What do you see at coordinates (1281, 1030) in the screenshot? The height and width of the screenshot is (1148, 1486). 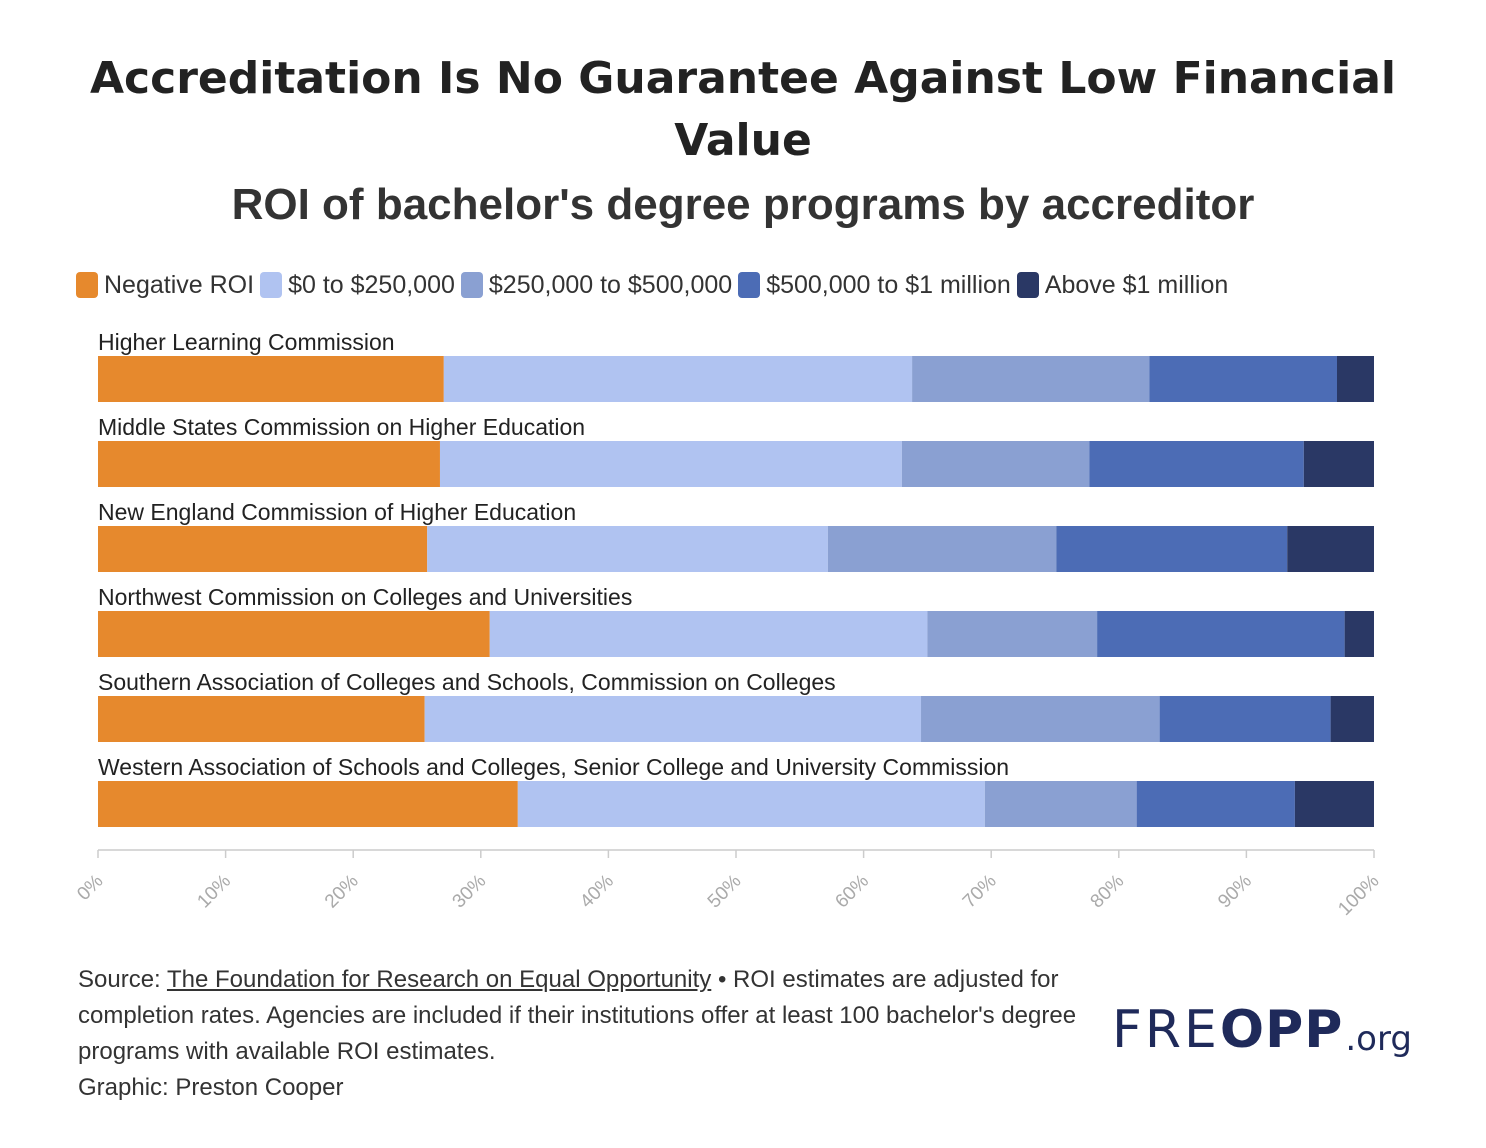 I see `logo-text-opp: OPP` at bounding box center [1281, 1030].